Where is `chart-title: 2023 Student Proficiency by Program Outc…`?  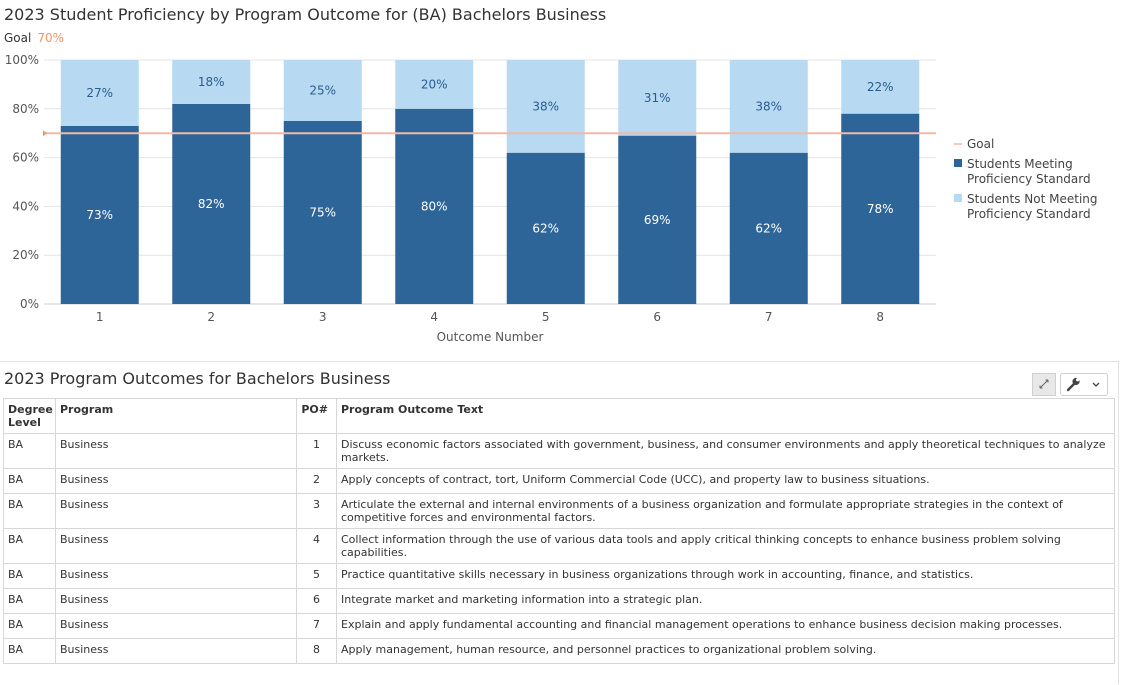 chart-title: 2023 Student Proficiency by Program Outc… is located at coordinates (305, 14).